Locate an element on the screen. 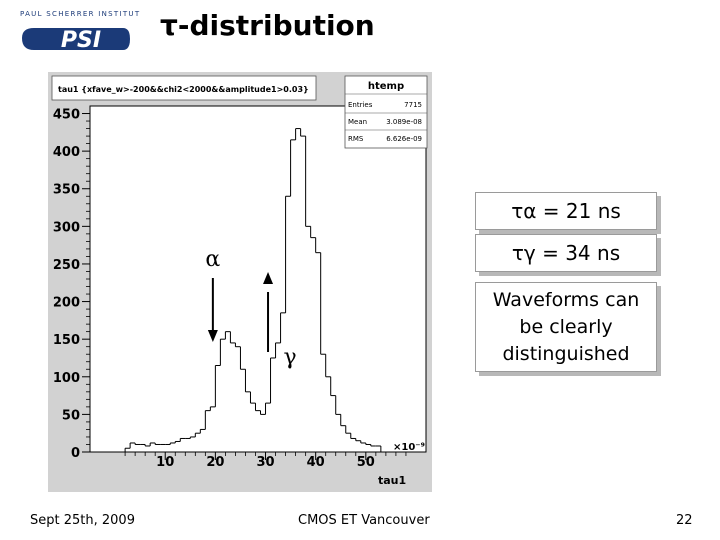 The width and height of the screenshot is (720, 540). y-tick-label: 450 is located at coordinates (66, 115).